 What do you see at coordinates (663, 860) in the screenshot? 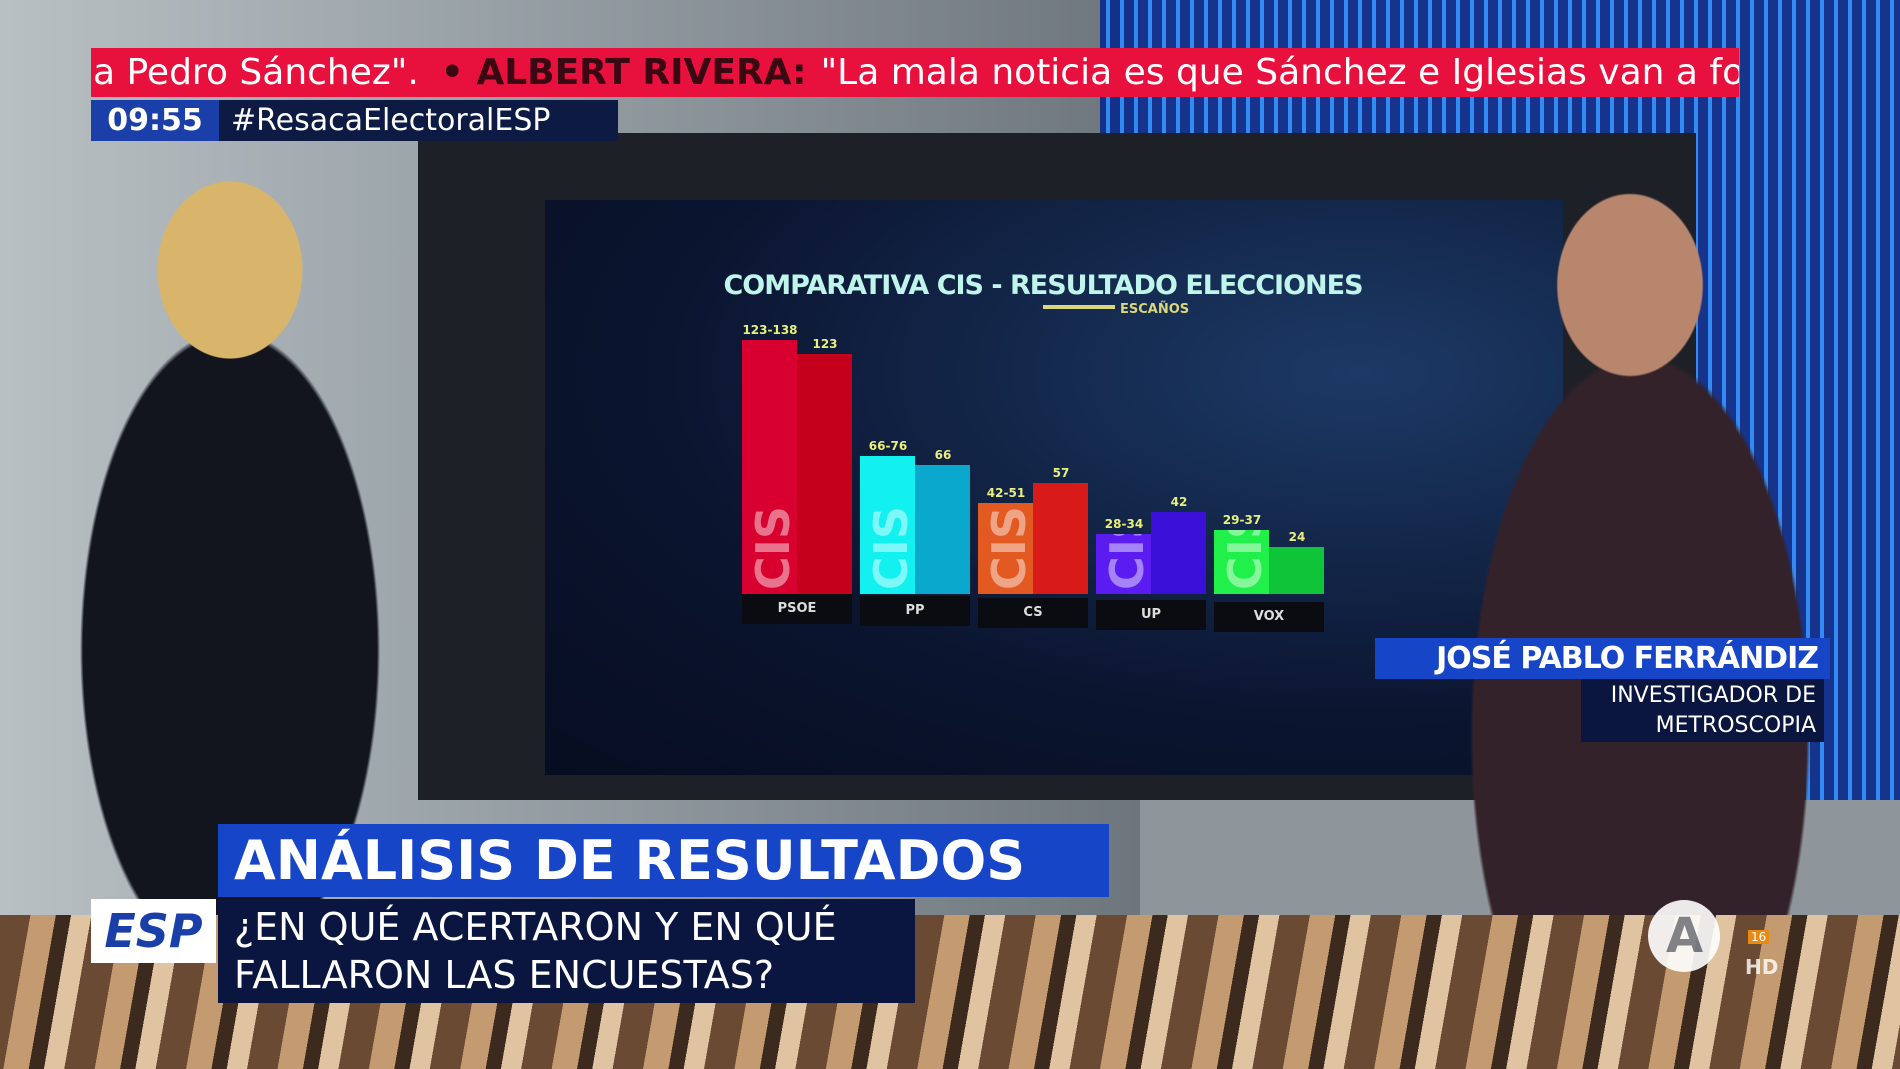
I see `headline: ANÁLISIS DE RESULTADOS` at bounding box center [663, 860].